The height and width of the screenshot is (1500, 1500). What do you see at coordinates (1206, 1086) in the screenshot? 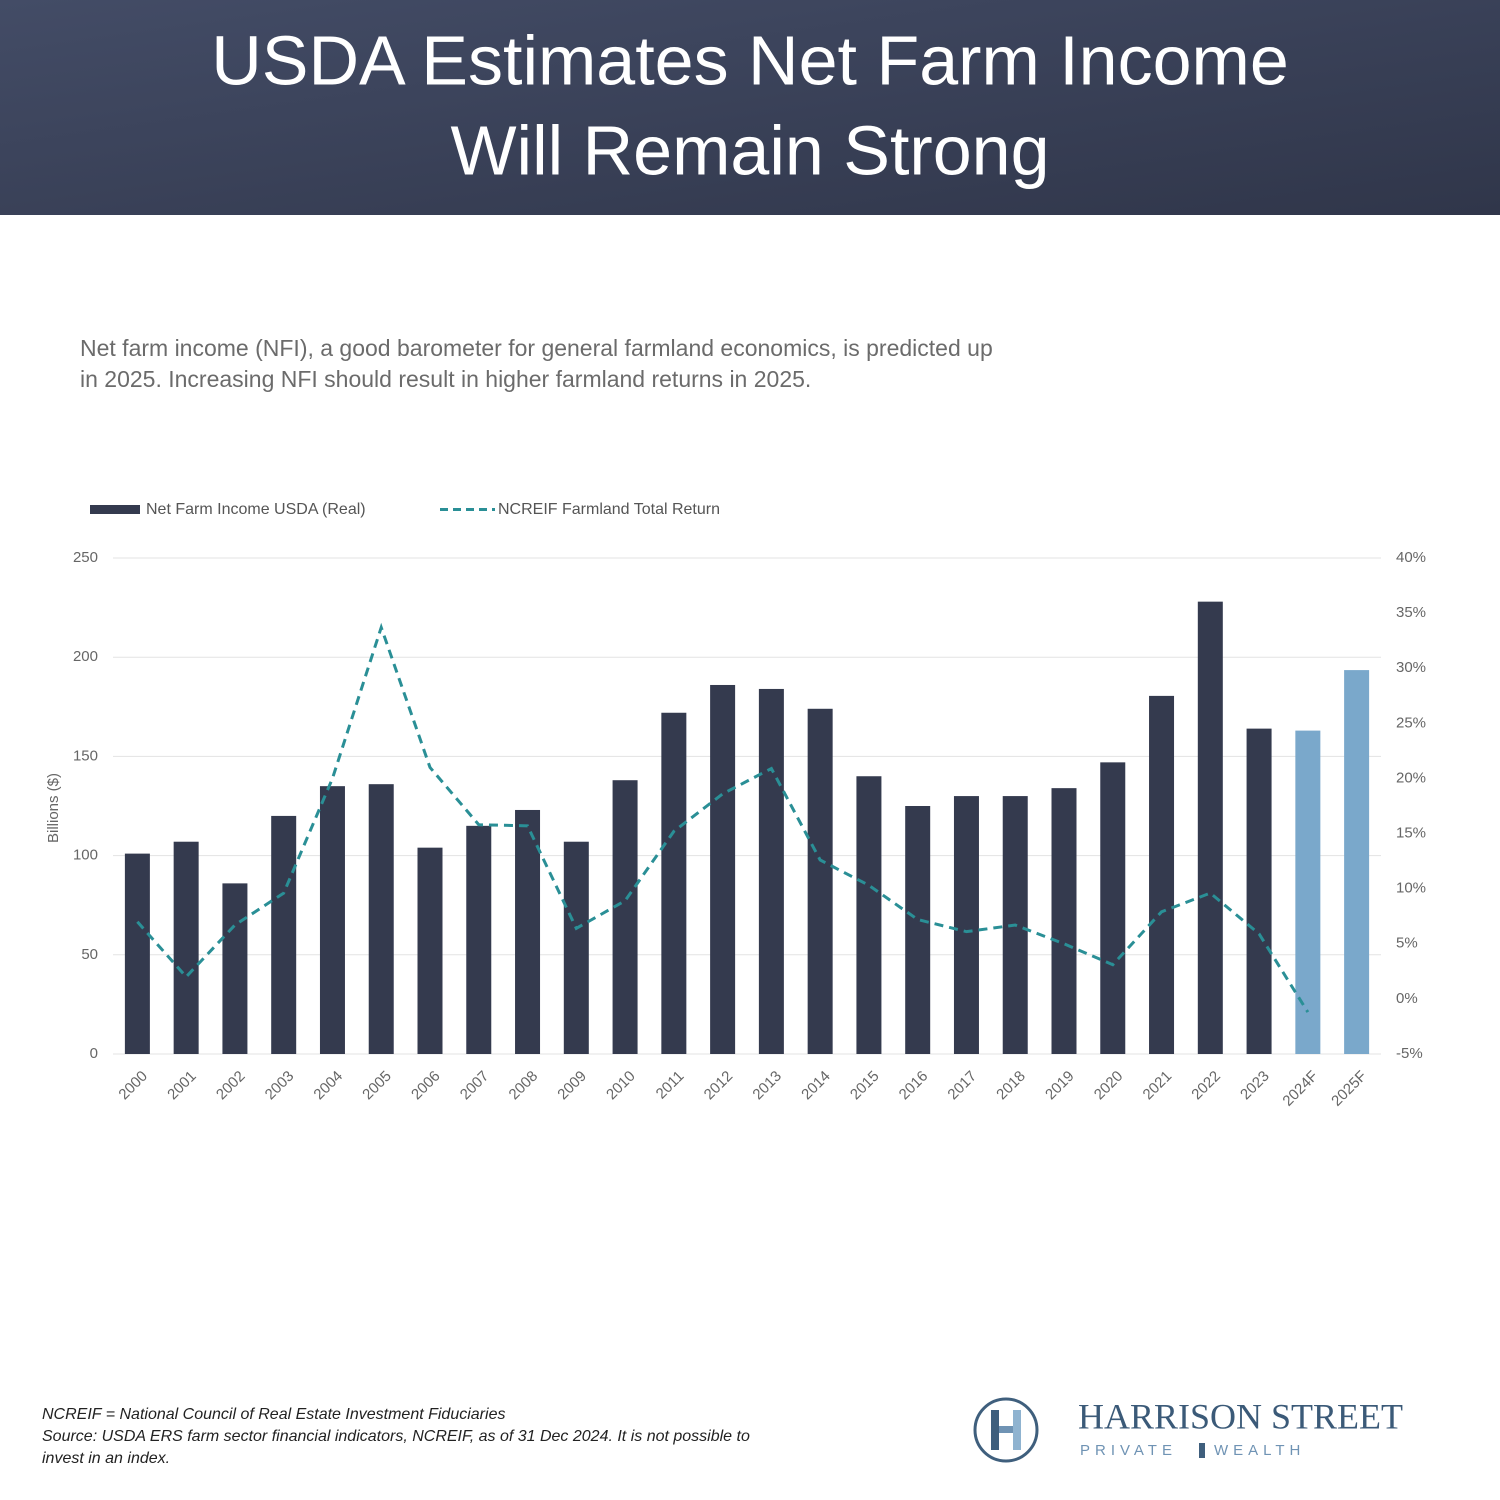
I see `x-tick-label: 2022` at bounding box center [1206, 1086].